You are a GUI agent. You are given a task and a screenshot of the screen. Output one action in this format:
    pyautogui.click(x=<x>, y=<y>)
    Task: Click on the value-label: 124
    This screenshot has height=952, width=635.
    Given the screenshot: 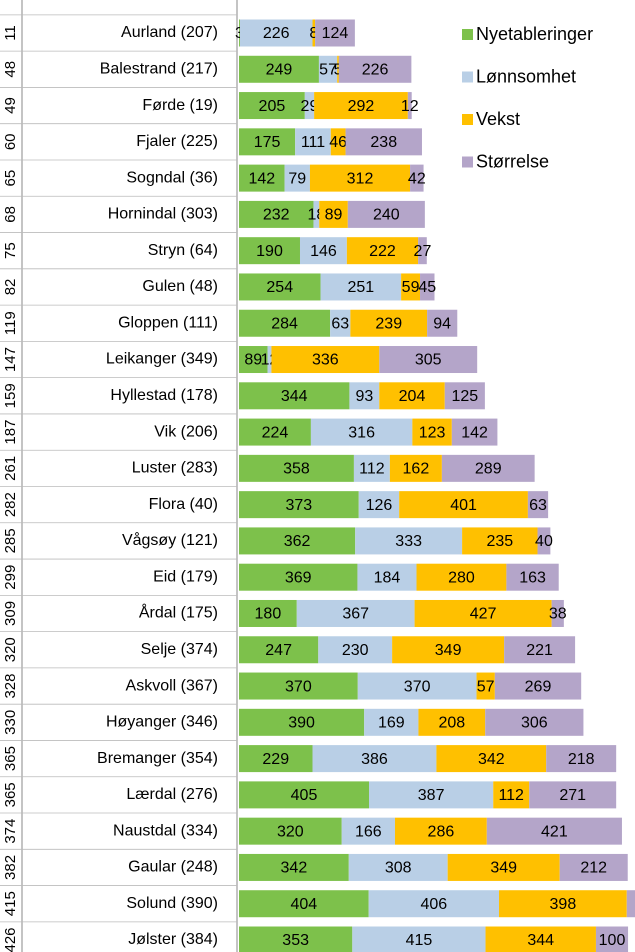 What is the action you would take?
    pyautogui.click(x=335, y=33)
    